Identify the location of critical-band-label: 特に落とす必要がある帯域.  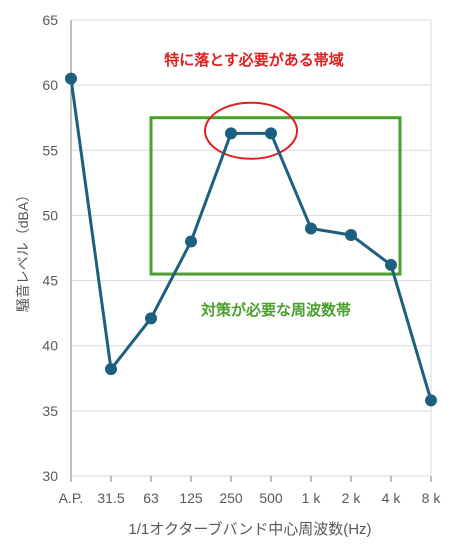
(254, 60).